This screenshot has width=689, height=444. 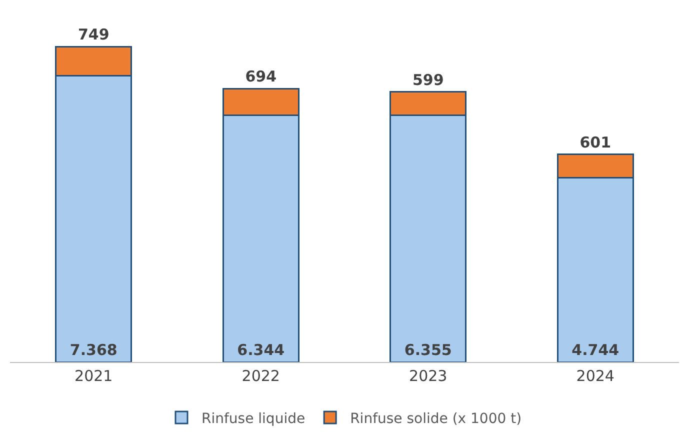 What do you see at coordinates (261, 77) in the screenshot?
I see `data-label: 694` at bounding box center [261, 77].